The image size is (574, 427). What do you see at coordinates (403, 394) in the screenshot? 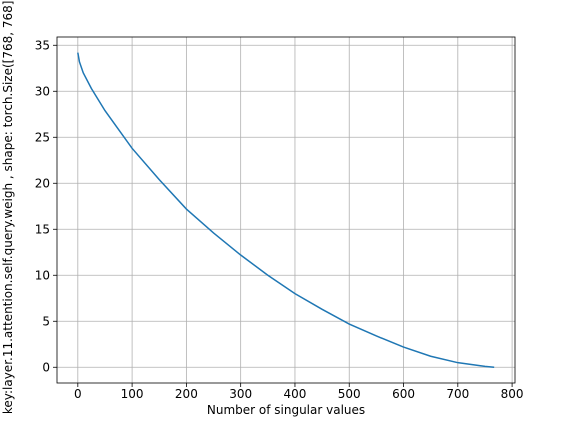
I see `x-tick-label: 600` at bounding box center [403, 394].